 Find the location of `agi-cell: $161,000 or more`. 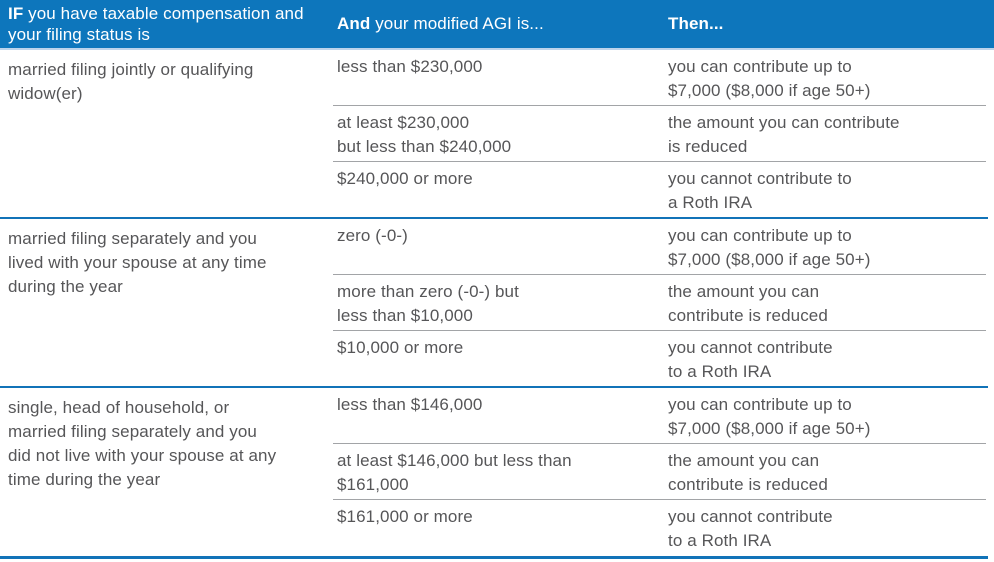

agi-cell: $161,000 or more is located at coordinates (405, 516).